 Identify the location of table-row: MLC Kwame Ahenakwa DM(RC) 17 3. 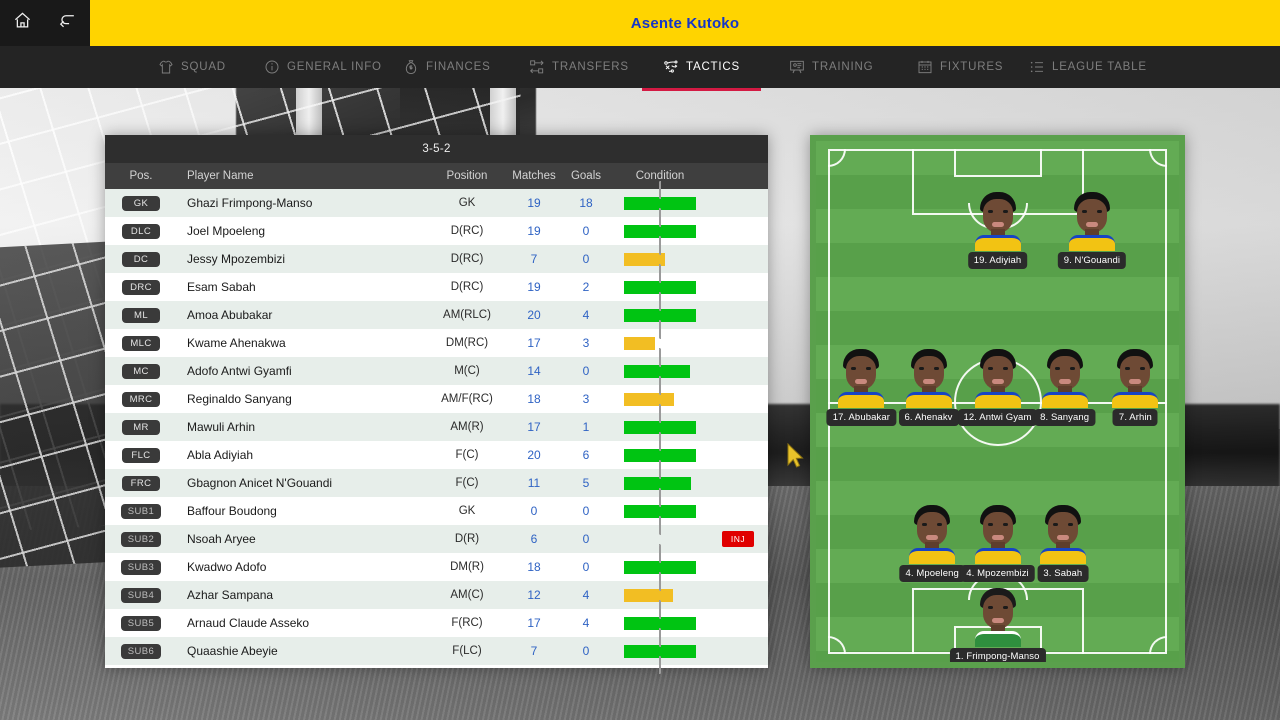
(436, 343).